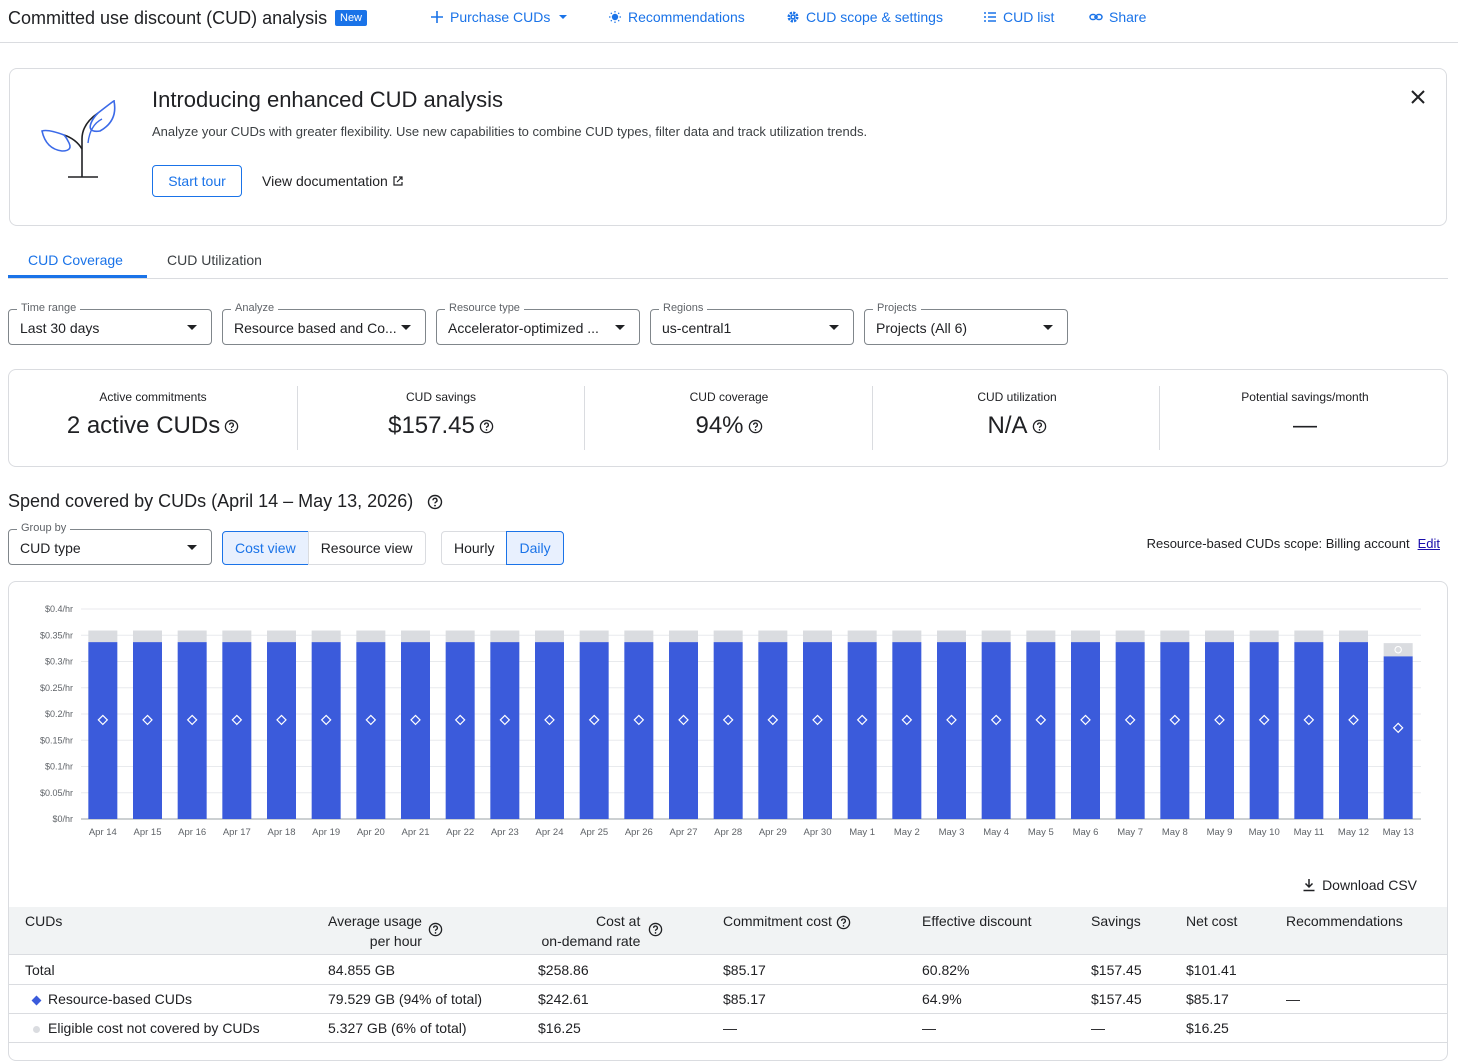  What do you see at coordinates (192, 832) in the screenshot?
I see `x-tick-label: Apr 16` at bounding box center [192, 832].